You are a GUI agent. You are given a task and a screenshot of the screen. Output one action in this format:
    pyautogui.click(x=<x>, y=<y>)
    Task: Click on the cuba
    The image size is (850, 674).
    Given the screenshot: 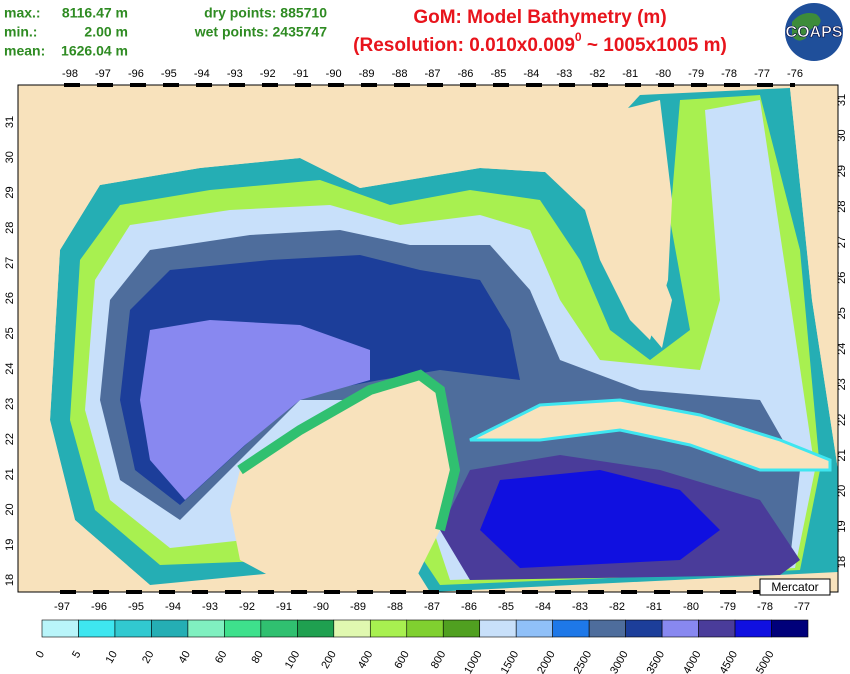 What is the action you would take?
    pyautogui.click(x=650, y=435)
    